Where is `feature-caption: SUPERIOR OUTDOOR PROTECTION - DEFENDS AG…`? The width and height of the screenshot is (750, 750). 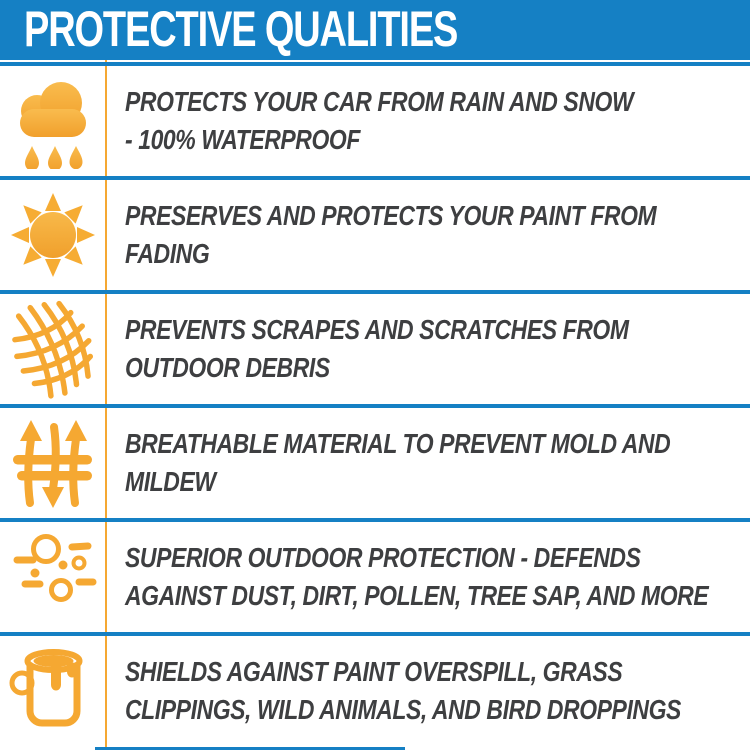
feature-caption: SUPERIOR OUTDOOR PROTECTION - DEFENDS AG… is located at coordinates (417, 576).